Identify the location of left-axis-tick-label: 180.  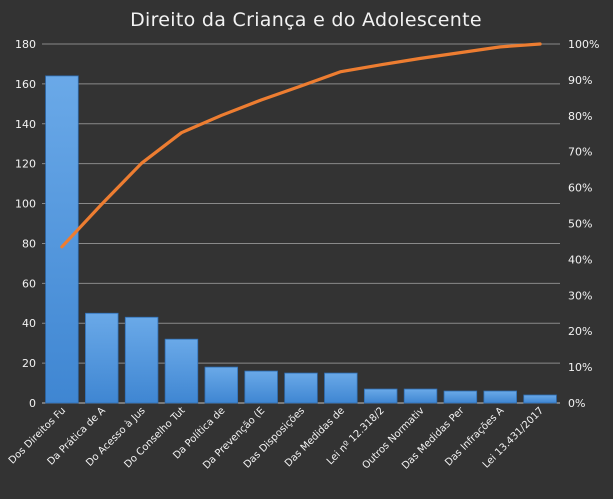
(25, 44).